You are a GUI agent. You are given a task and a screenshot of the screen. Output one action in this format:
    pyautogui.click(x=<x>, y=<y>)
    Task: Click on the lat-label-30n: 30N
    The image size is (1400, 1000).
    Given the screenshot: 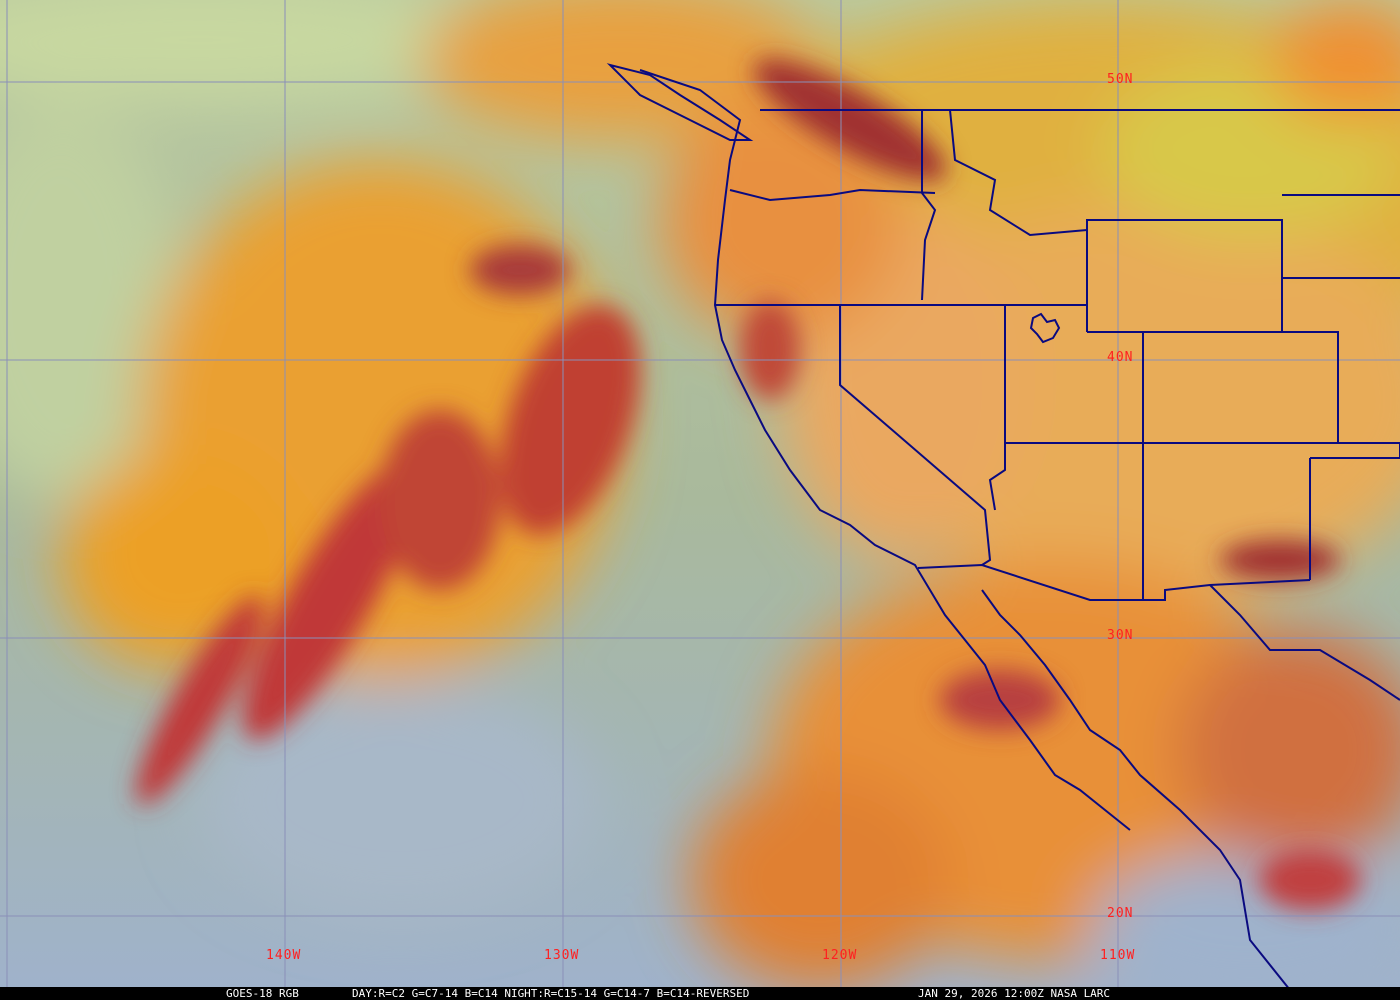 What is the action you would take?
    pyautogui.click(x=1120, y=635)
    